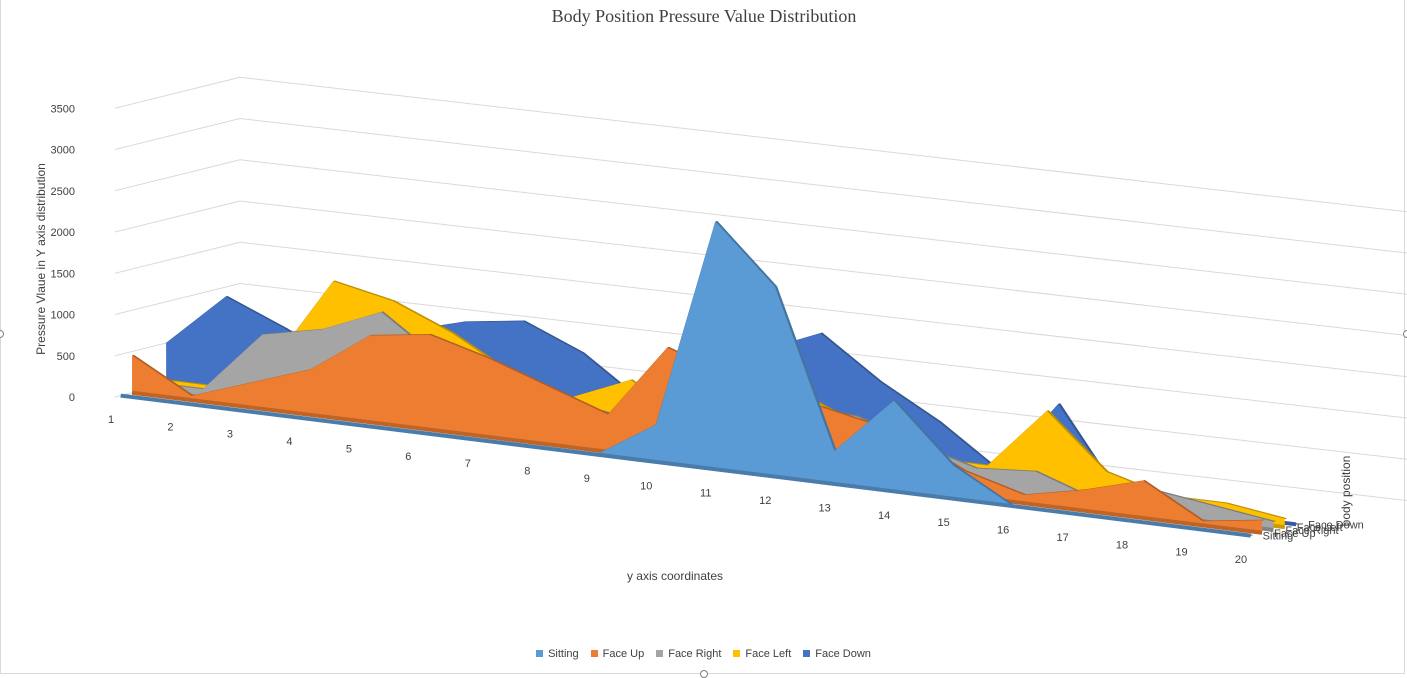  Describe the element at coordinates (111, 420) in the screenshot. I see `x-tick-label: 1` at that location.